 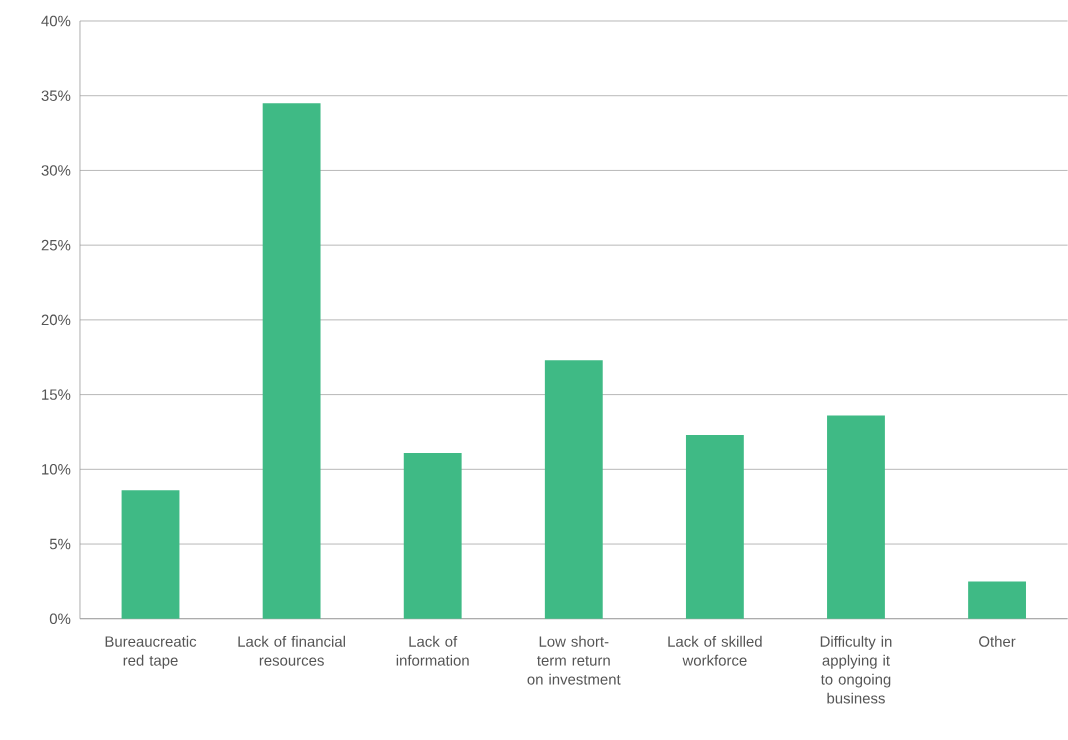 I want to click on y-tick-label: 40%, so click(x=56, y=21).